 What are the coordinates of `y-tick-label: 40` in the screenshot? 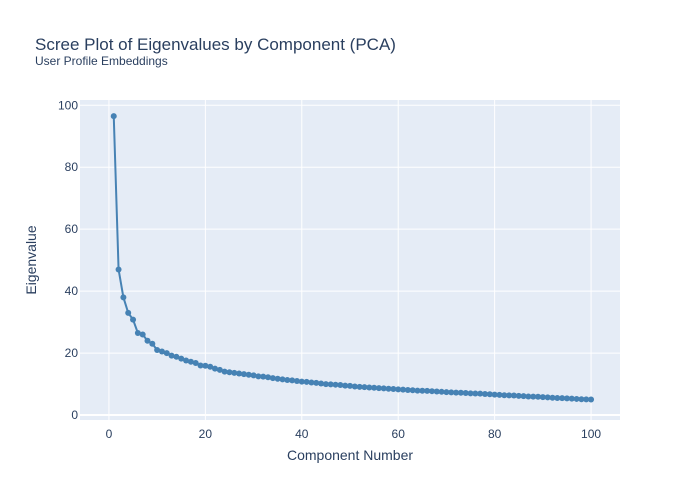 It's located at (72, 291).